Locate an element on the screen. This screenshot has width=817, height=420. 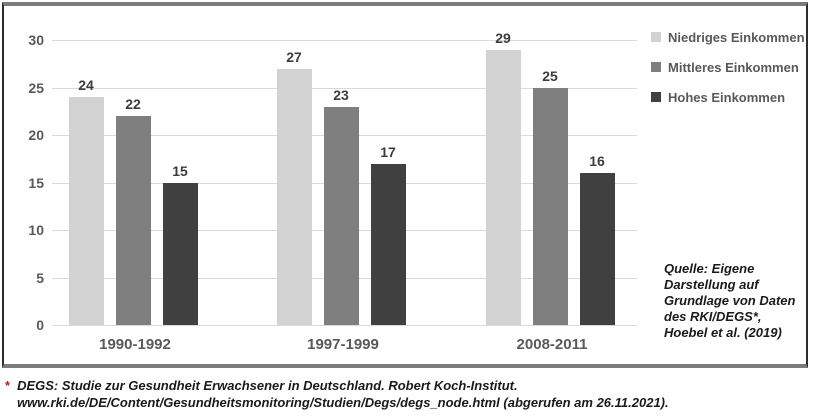
legend-item: Hohes Einkommen is located at coordinates (718, 97).